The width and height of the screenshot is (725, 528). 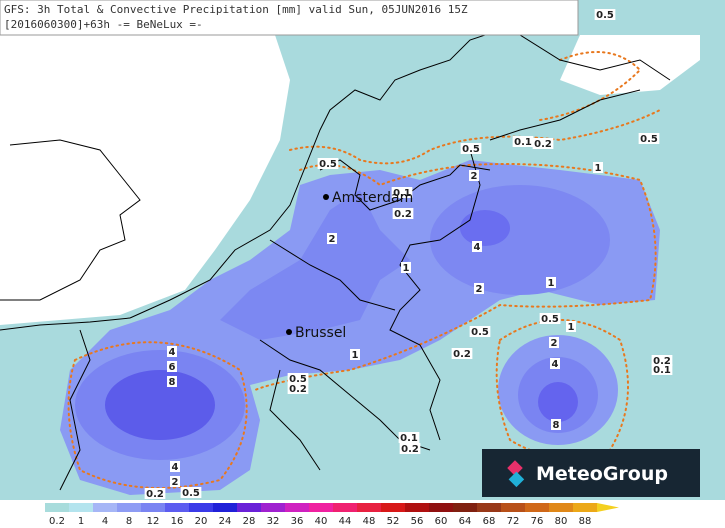 What do you see at coordinates (249, 521) in the screenshot?
I see `colorbar-label: 28` at bounding box center [249, 521].